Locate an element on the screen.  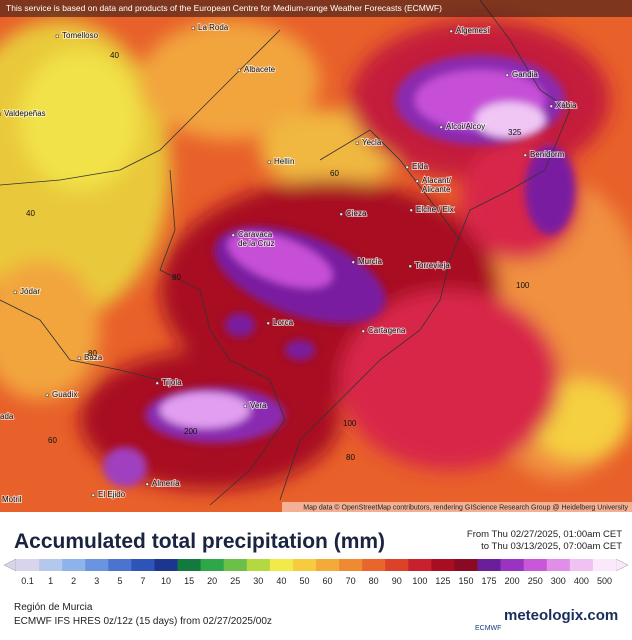
city-label: Xàbia is located at coordinates (566, 105).